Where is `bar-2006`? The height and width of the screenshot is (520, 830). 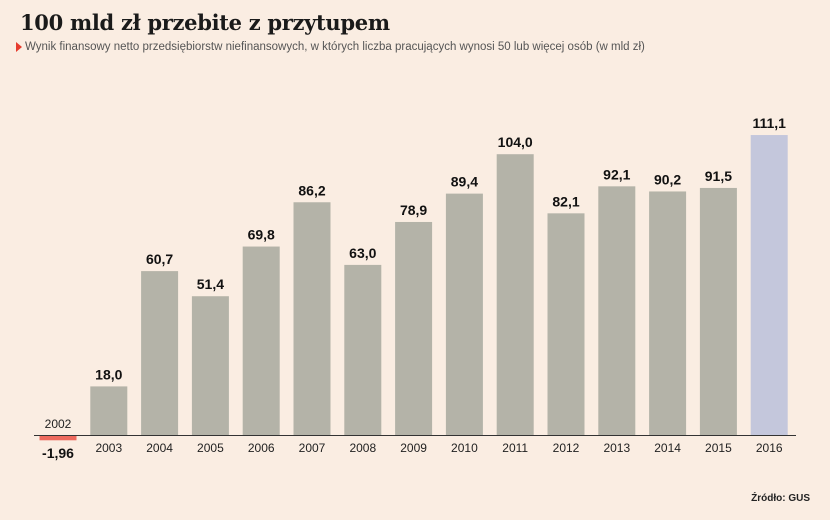
bar-2006 is located at coordinates (261, 340).